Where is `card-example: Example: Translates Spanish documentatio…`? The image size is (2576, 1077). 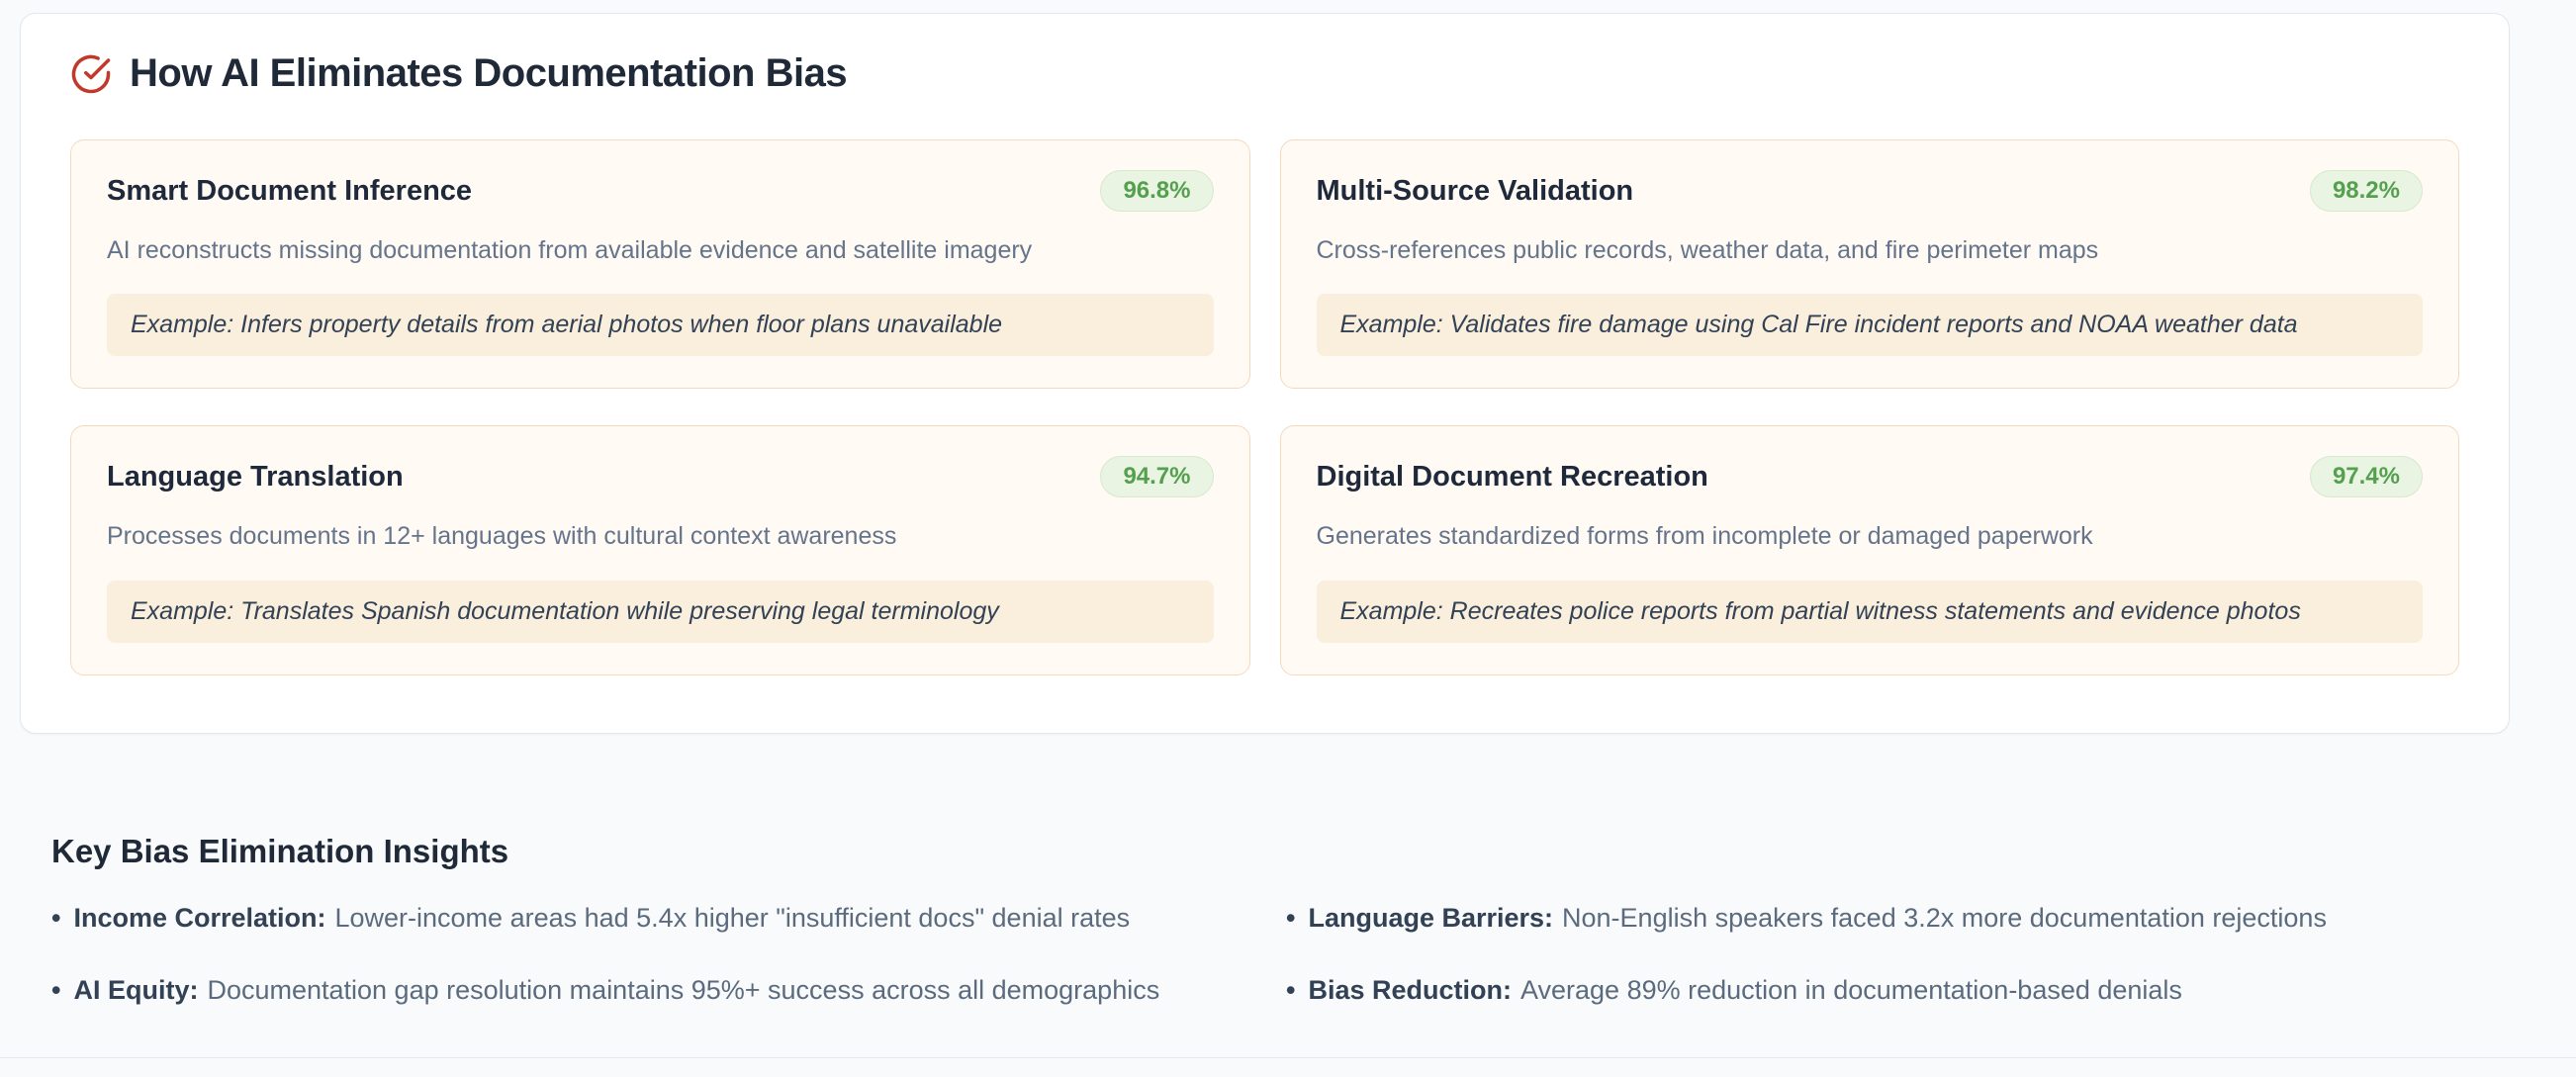
card-example: Example: Translates Spanish documentatio… is located at coordinates (660, 611).